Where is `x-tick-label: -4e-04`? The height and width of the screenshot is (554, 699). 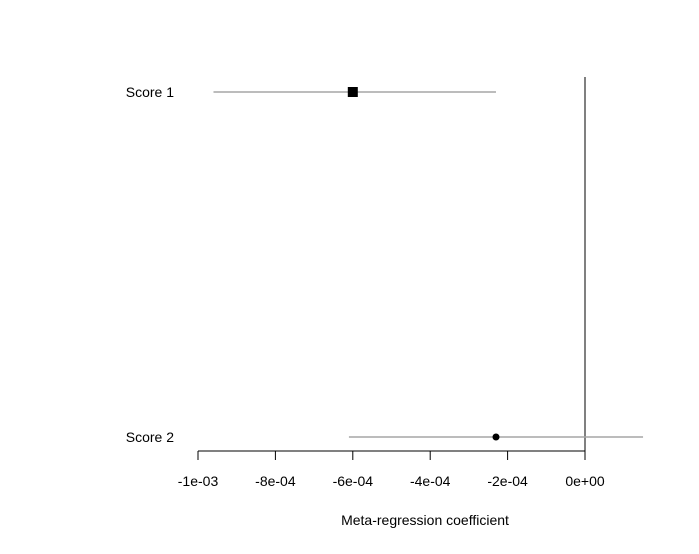
x-tick-label: -4e-04 is located at coordinates (430, 481).